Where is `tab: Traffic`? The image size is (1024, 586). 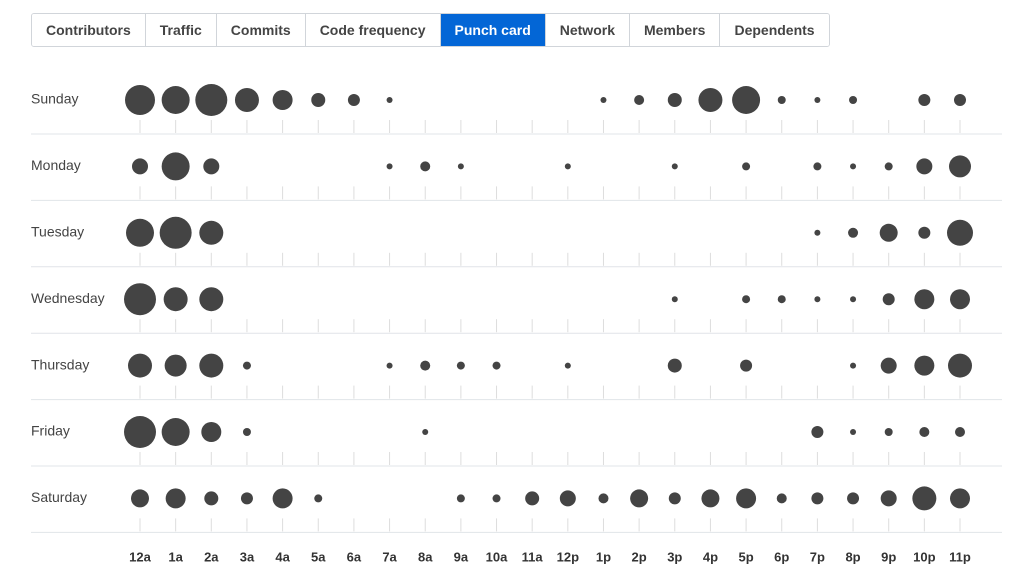 tab: Traffic is located at coordinates (181, 30).